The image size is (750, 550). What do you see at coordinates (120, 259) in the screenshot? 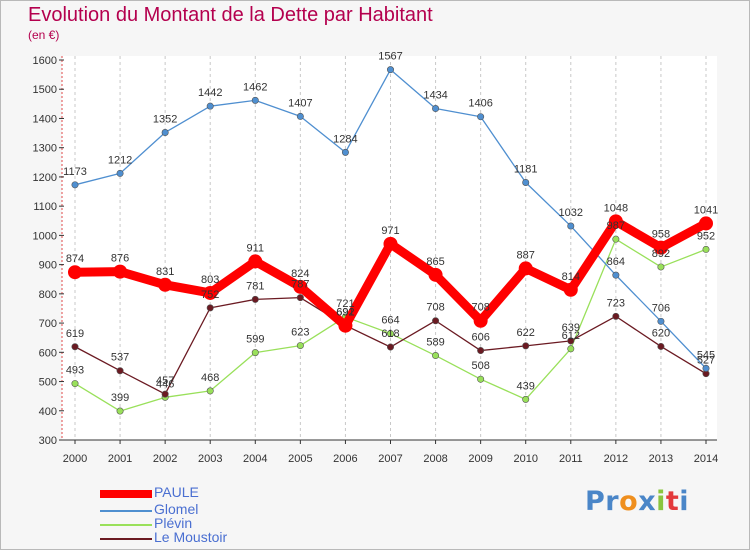
I see `data-label: 876` at bounding box center [120, 259].